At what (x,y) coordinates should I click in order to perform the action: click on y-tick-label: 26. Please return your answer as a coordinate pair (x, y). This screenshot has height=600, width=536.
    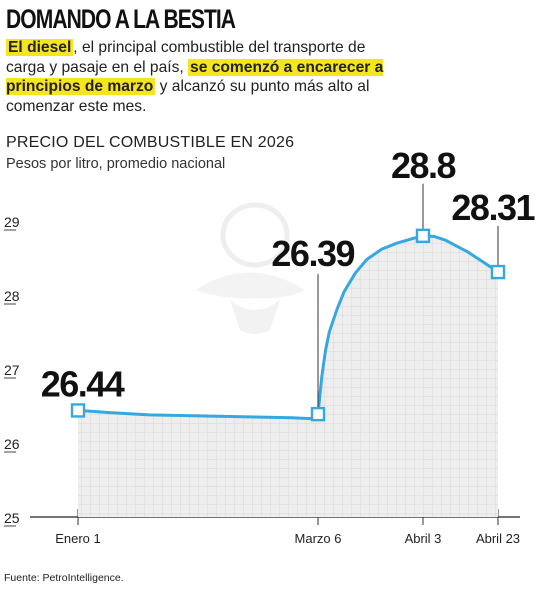
    Looking at the image, I should click on (12, 444).